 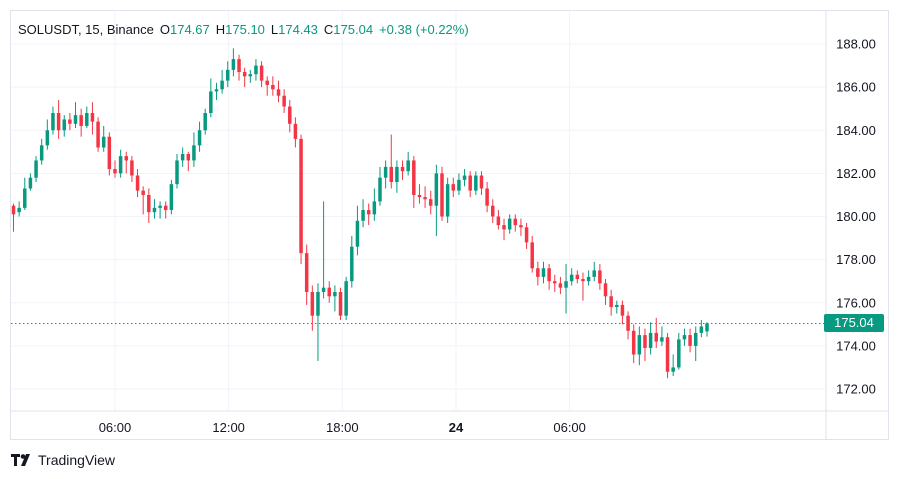 What do you see at coordinates (342, 427) in the screenshot?
I see `x-axis-label: 18:00` at bounding box center [342, 427].